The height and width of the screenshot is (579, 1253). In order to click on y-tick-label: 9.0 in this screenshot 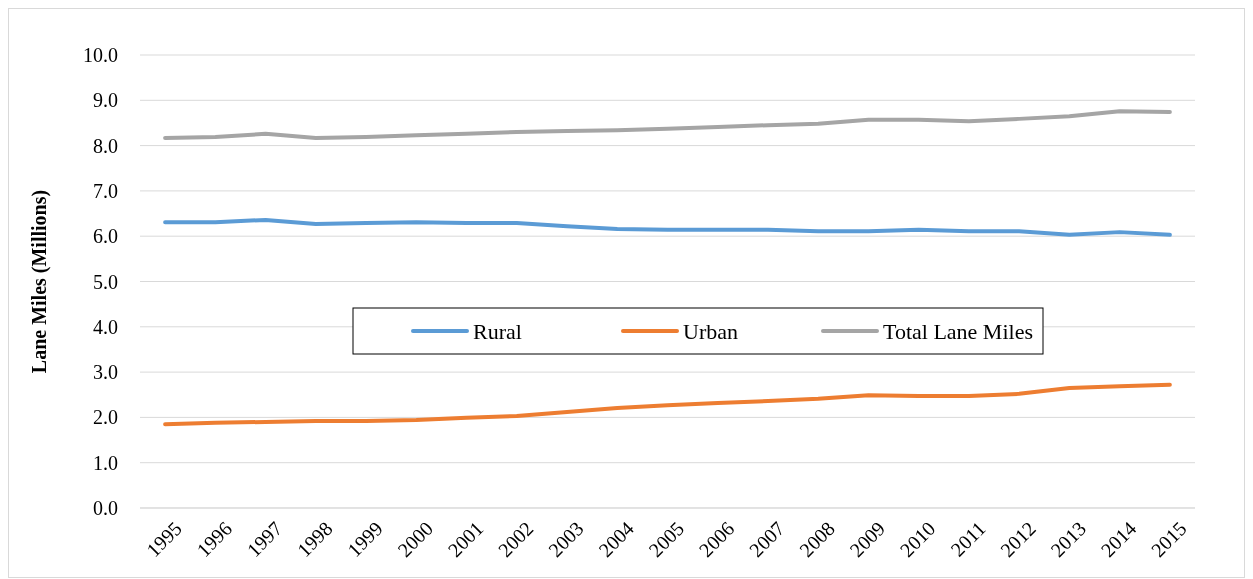, I will do `click(105, 100)`.